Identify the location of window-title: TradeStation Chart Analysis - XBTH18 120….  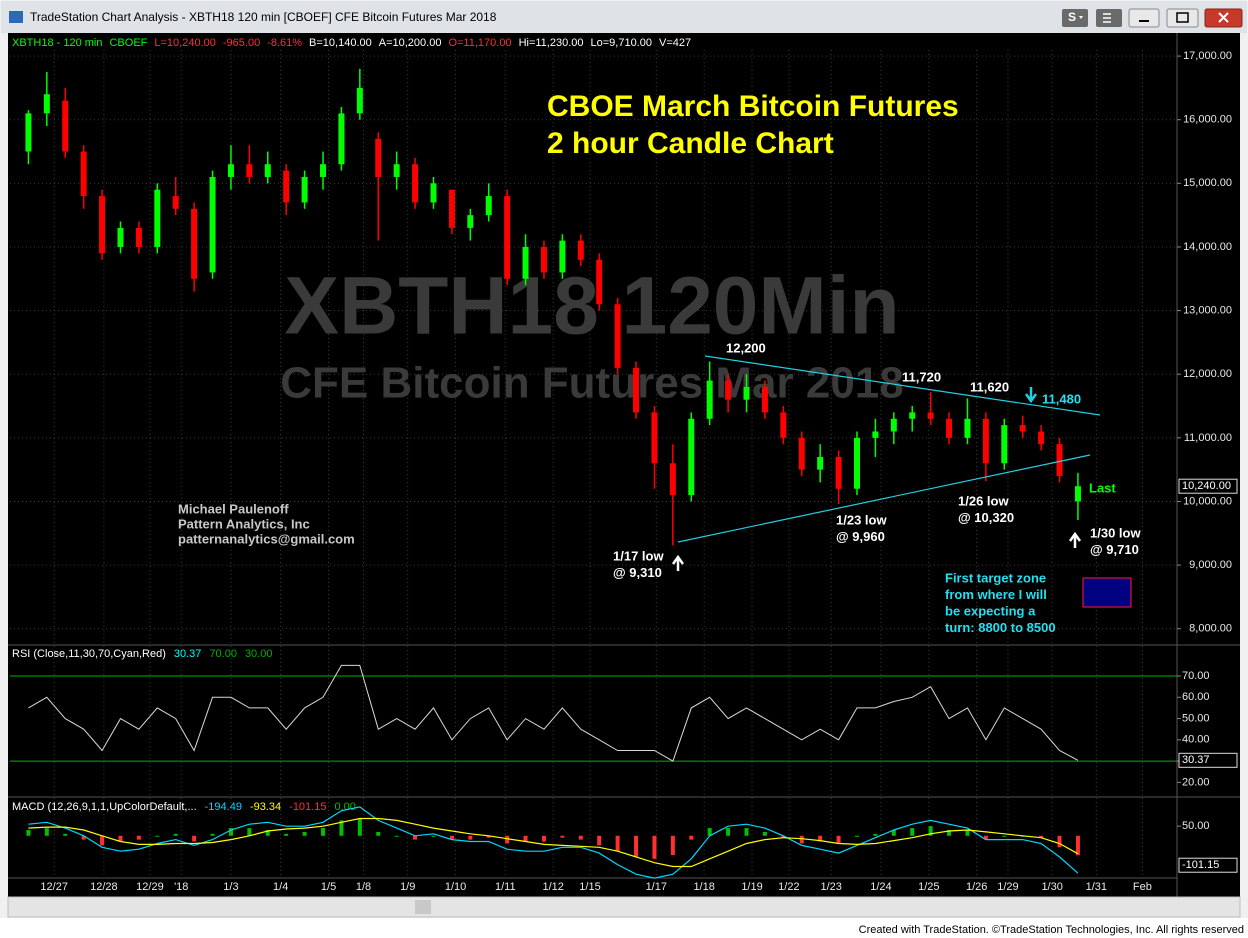
(263, 17).